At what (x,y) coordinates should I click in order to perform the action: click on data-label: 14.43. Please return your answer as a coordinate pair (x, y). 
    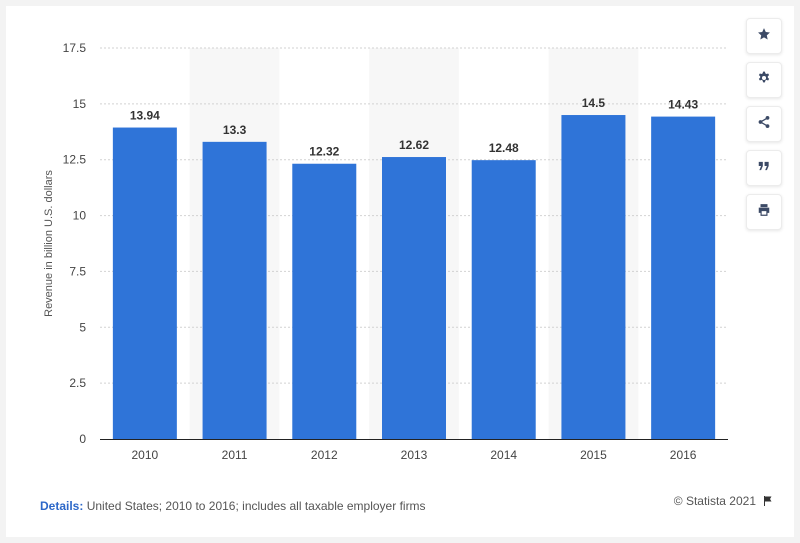
    Looking at the image, I should click on (683, 105).